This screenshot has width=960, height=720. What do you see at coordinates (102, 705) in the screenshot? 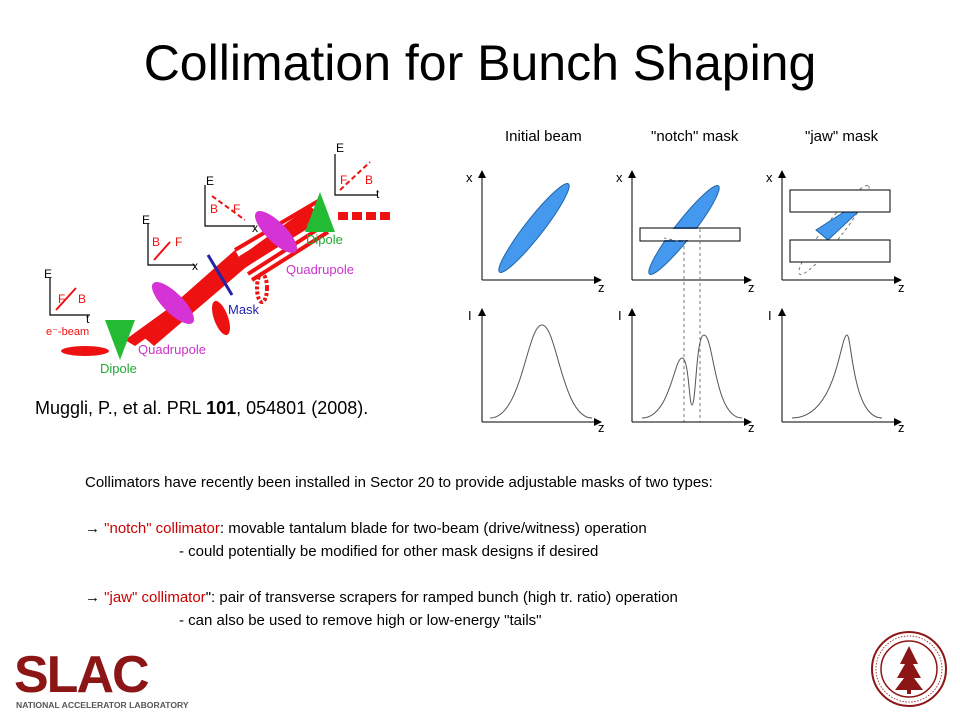
I see `slac-logo-subtitle: NATIONAL ACCELERATOR LABORATORY` at bounding box center [102, 705].